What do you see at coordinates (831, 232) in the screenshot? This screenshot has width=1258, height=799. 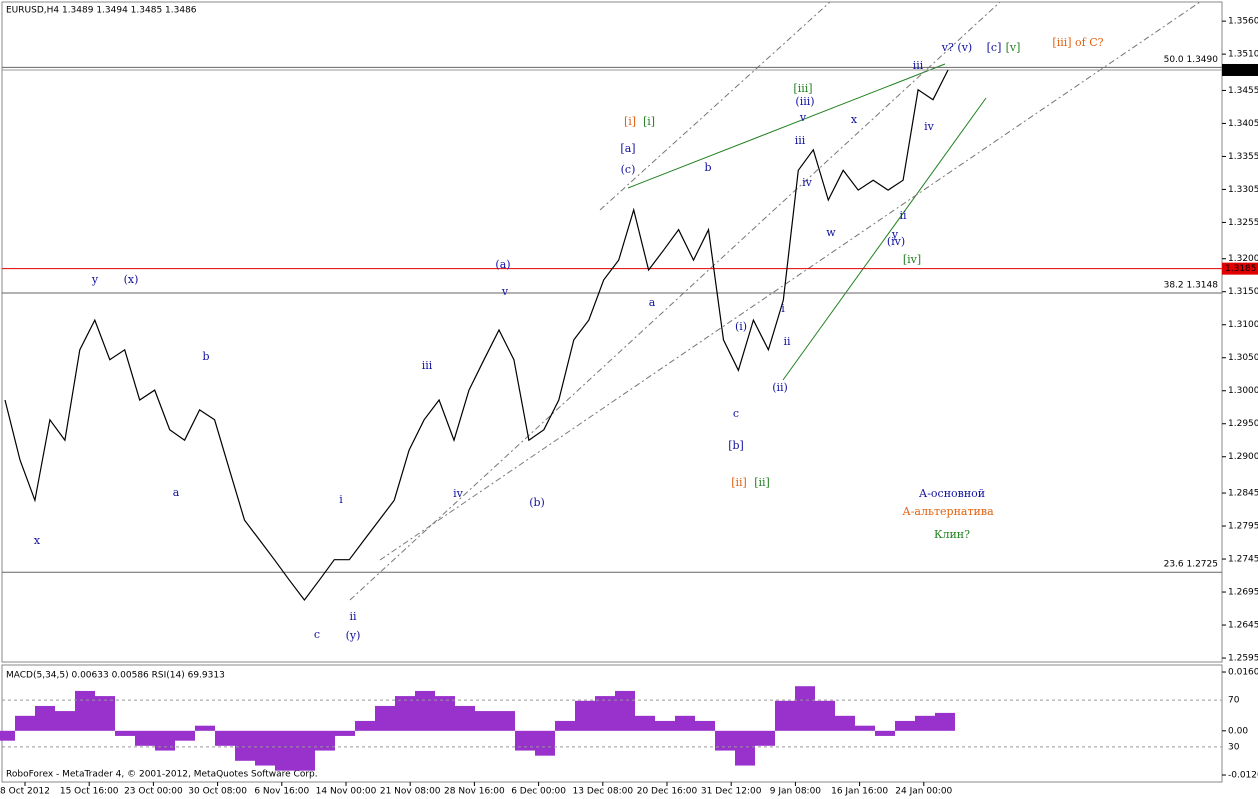 I see `wave-label: w` at bounding box center [831, 232].